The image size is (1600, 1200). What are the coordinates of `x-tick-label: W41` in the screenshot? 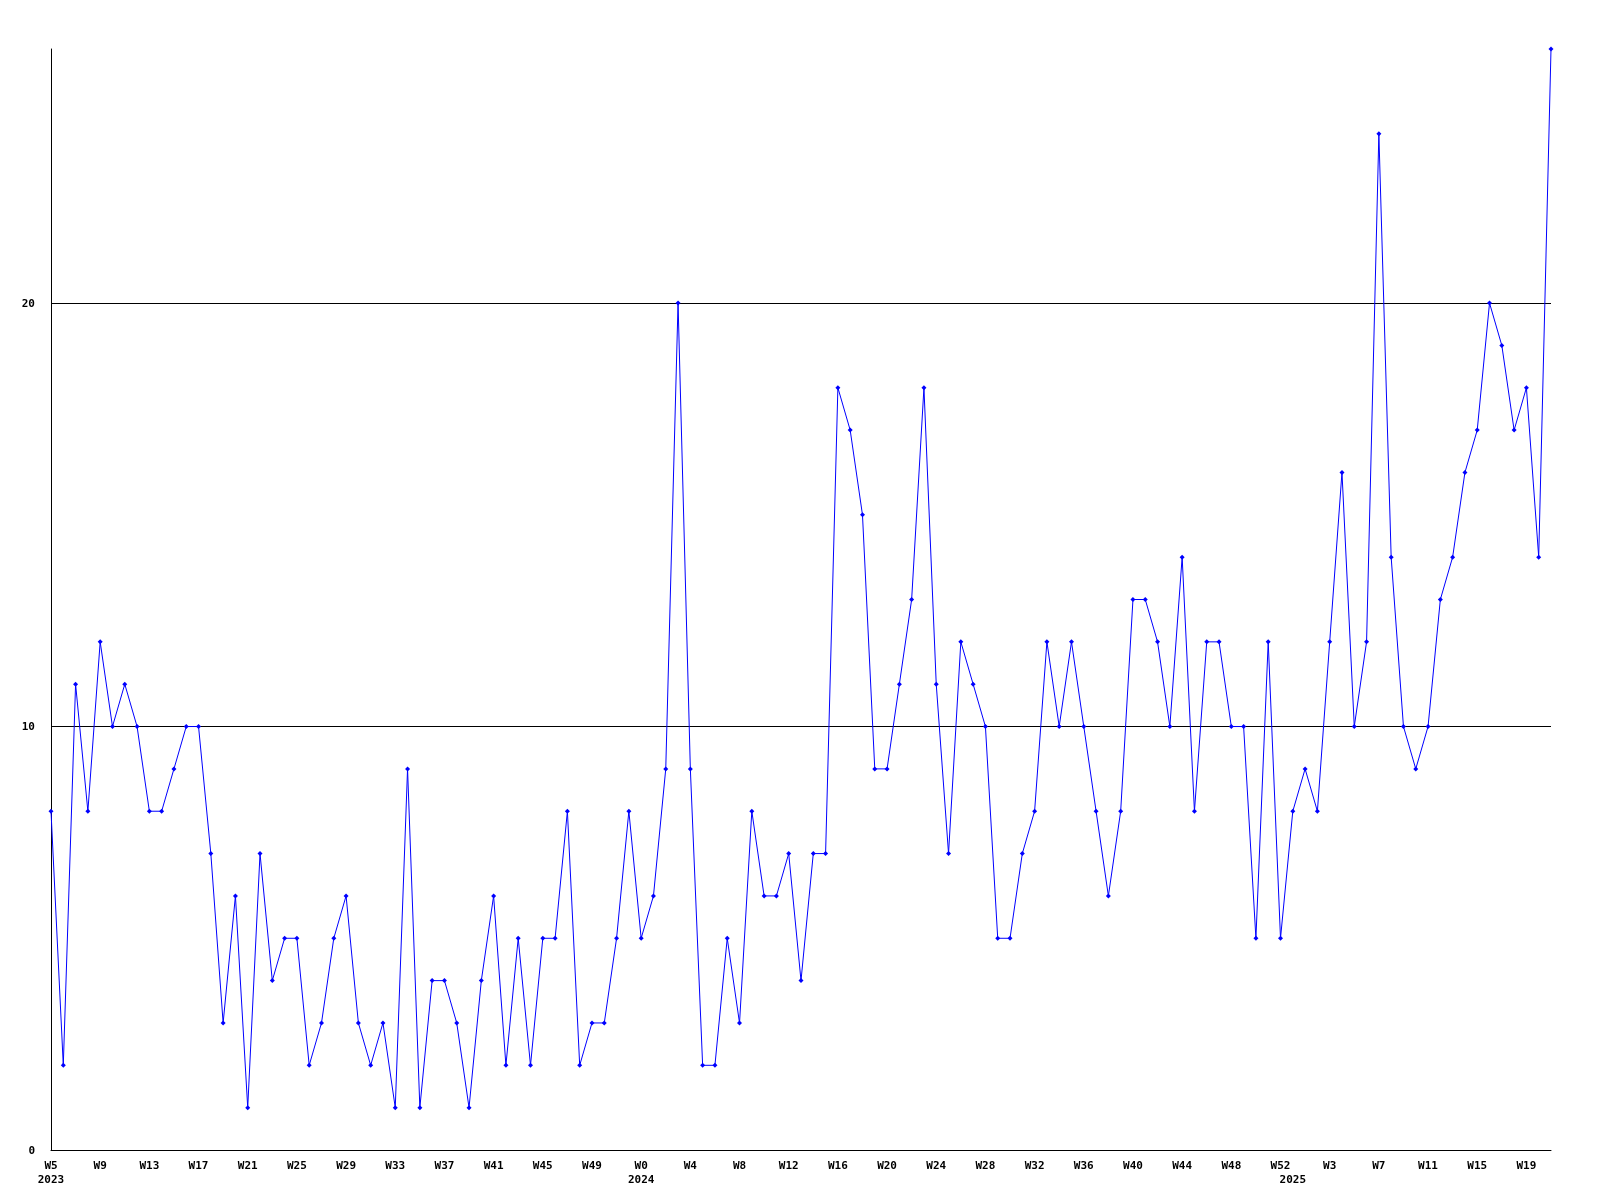 It's located at (493, 1165).